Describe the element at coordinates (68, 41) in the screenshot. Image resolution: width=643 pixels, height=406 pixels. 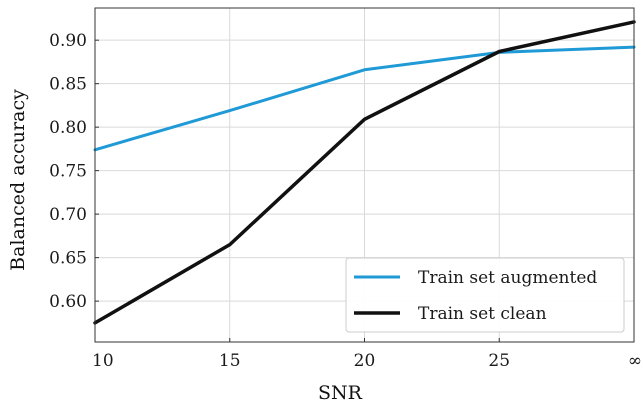
I see `y-tick-label: 0.90` at that location.